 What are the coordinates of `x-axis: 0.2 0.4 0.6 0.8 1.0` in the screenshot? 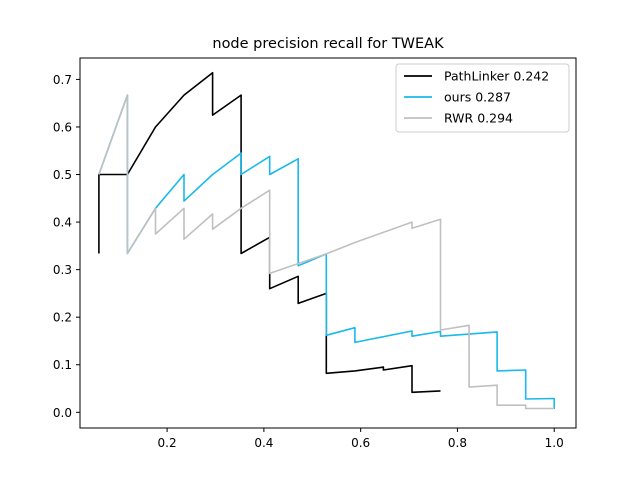 It's located at (361, 439).